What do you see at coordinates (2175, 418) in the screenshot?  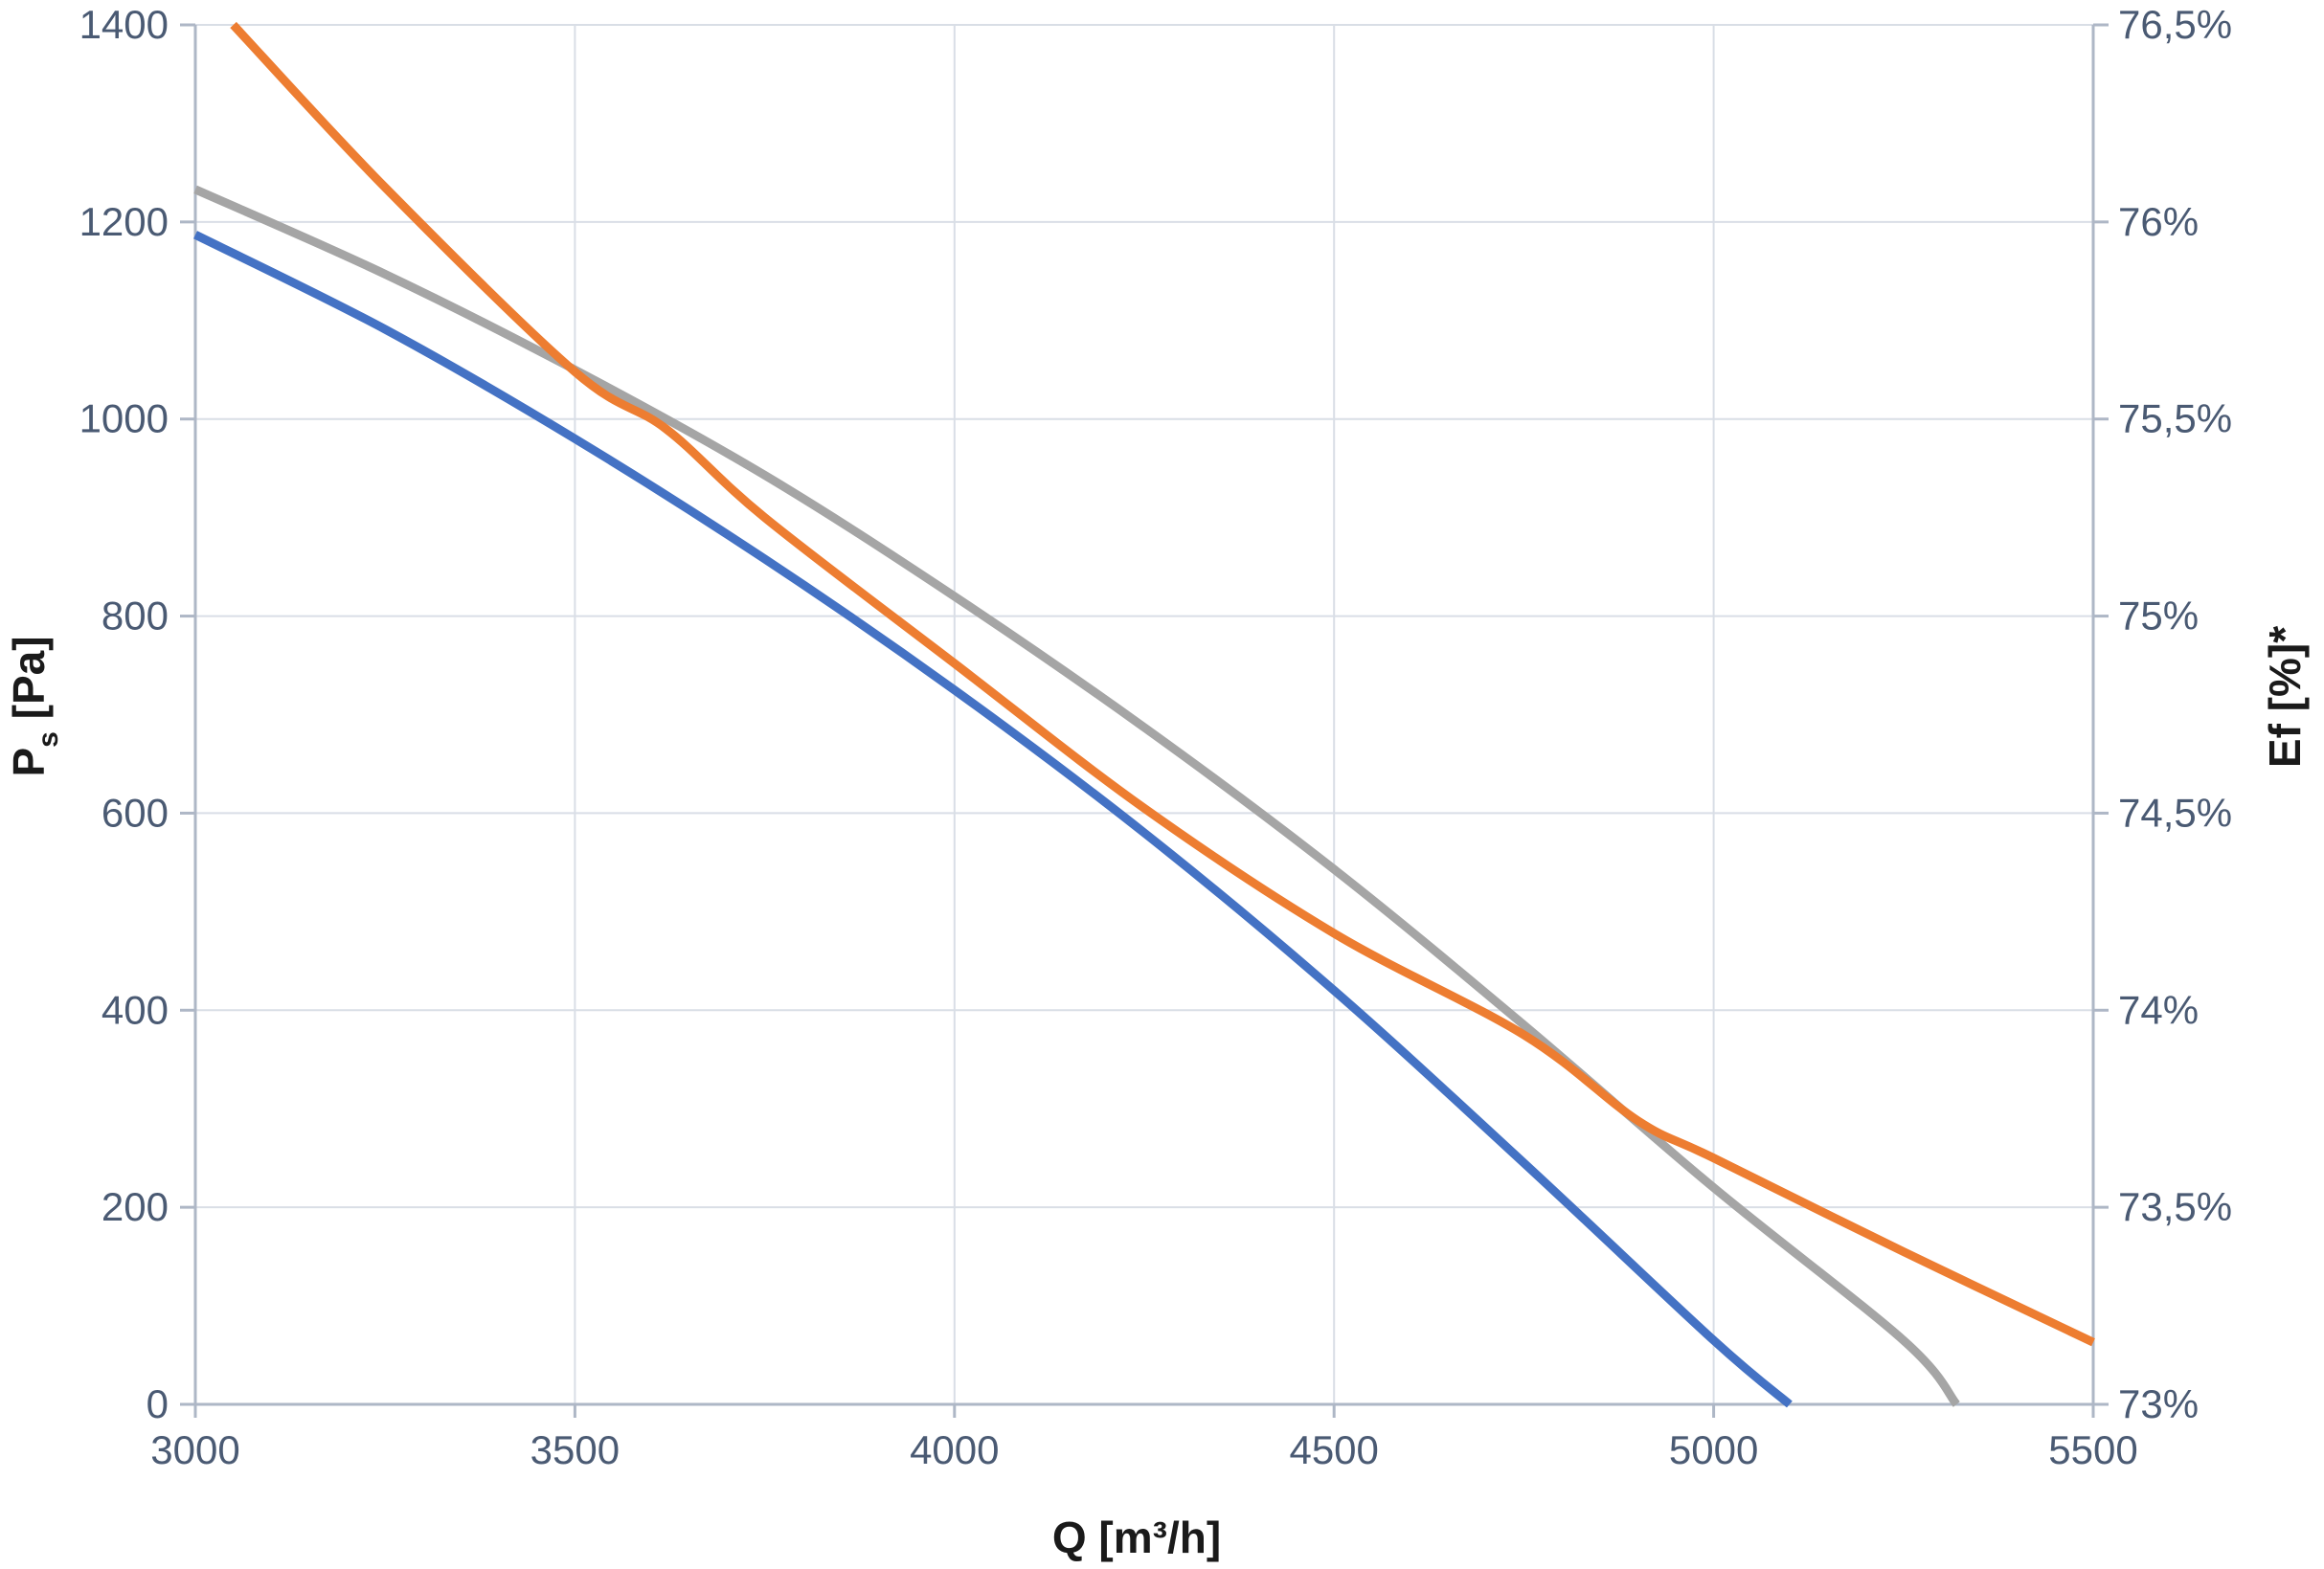 I see `y2-tick-label: 75,5%` at bounding box center [2175, 418].